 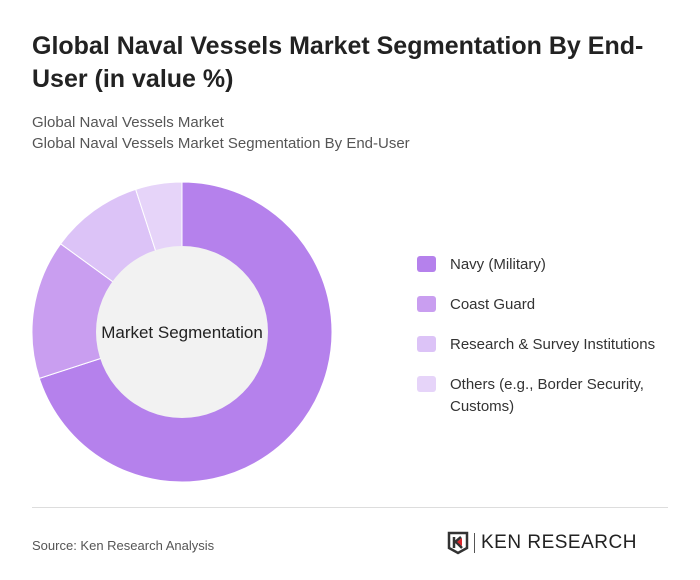 I want to click on legend-label: Coast Guard, so click(x=493, y=304).